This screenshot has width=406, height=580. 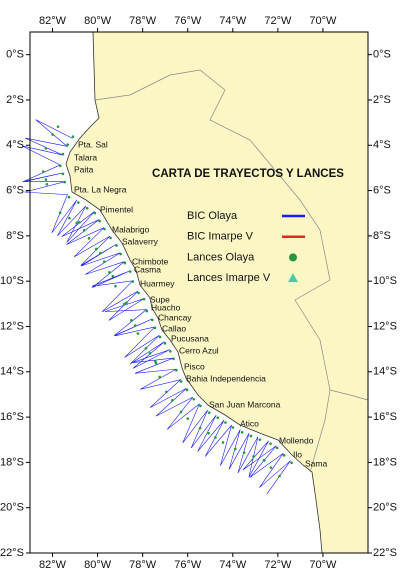 What do you see at coordinates (349, 395) in the screenshot?
I see `border` at bounding box center [349, 395].